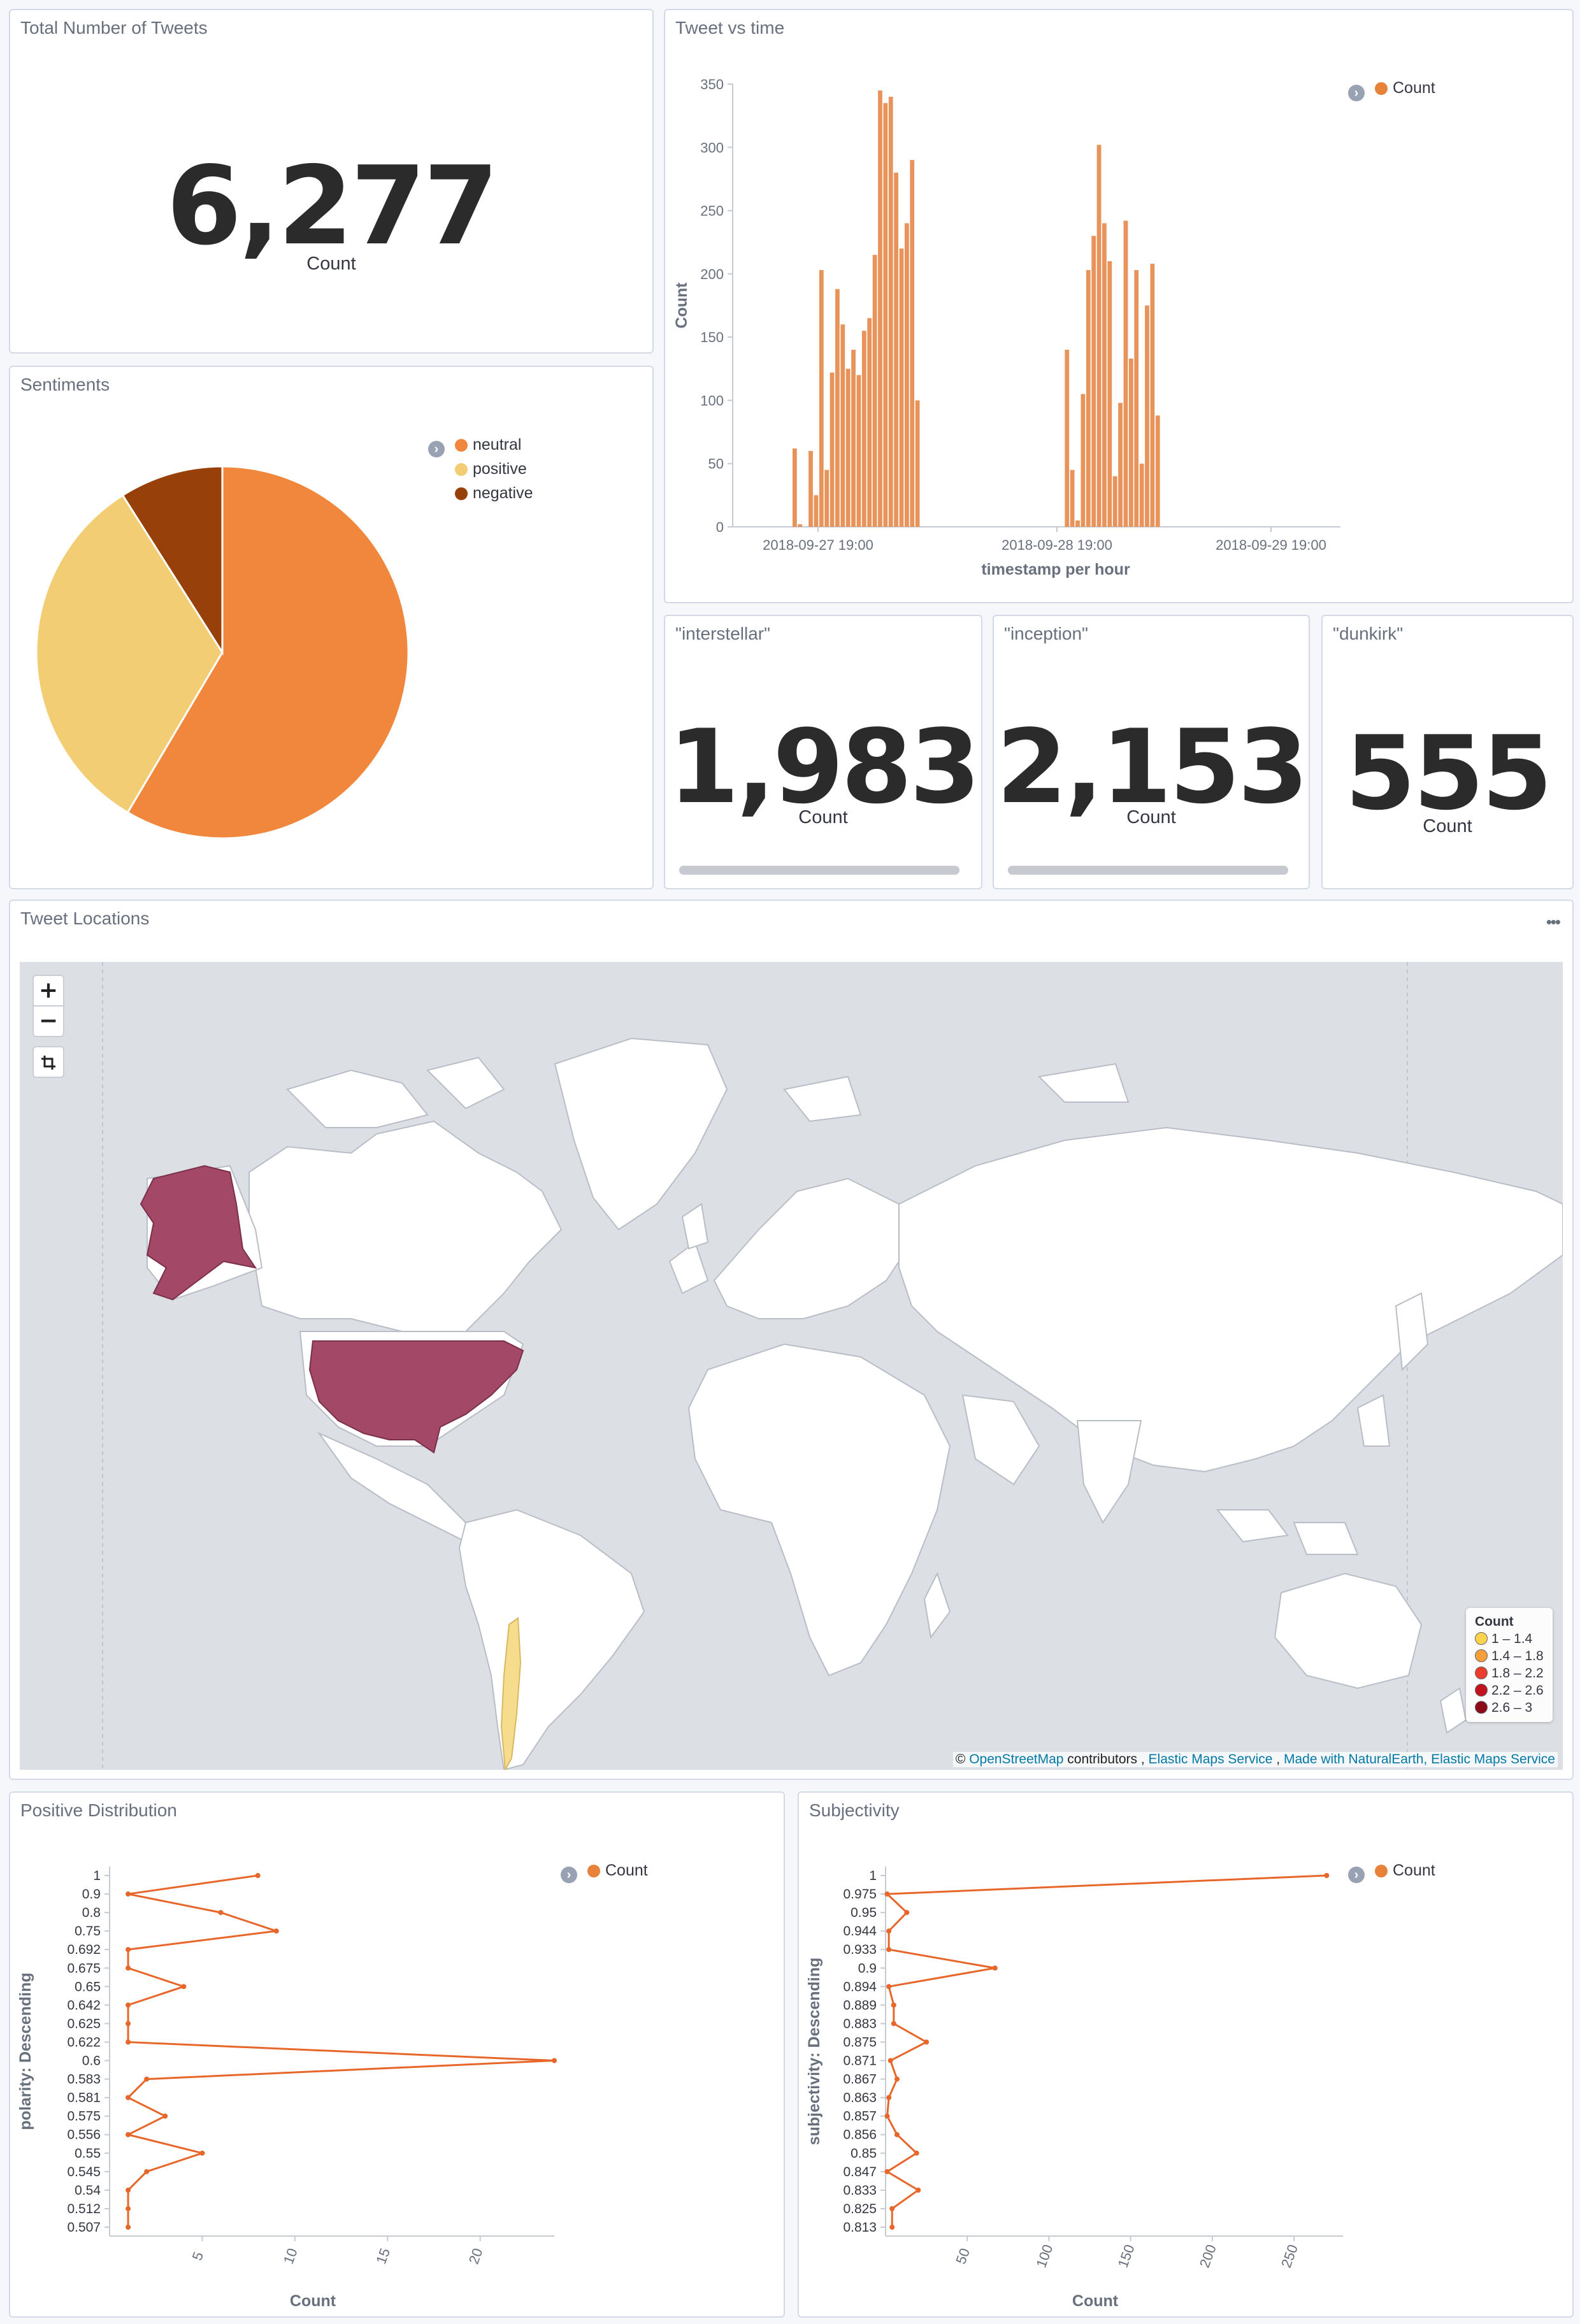  Describe the element at coordinates (1210, 1760) in the screenshot. I see `ems-link: Elastic Maps Service` at that location.